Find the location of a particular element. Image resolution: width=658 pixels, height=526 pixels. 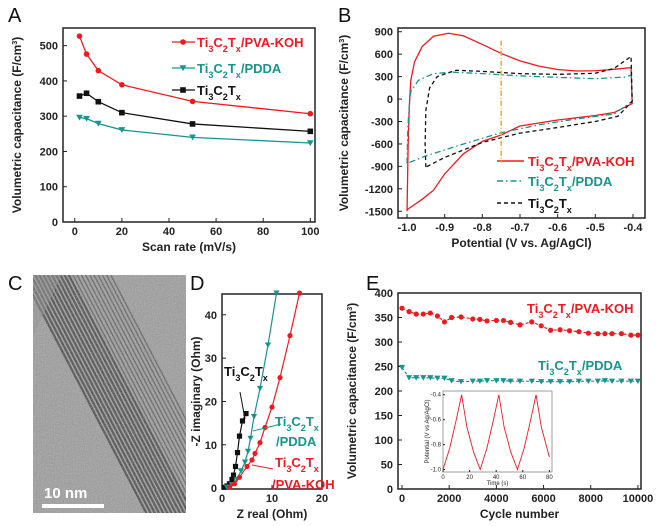

x-axis-label: Time (s) is located at coordinates (498, 484).